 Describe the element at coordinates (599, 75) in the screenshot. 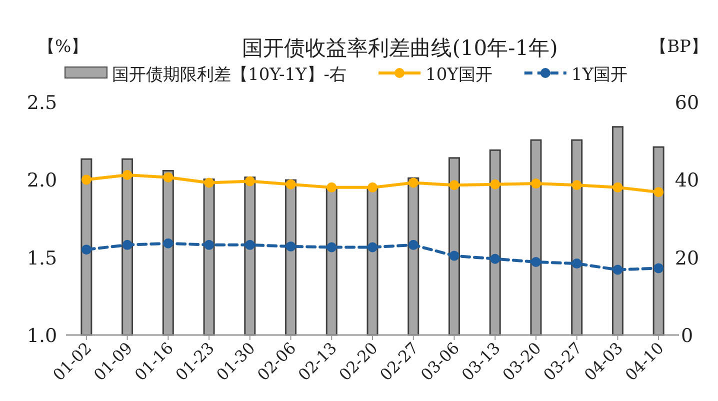

I see `legend-label: 1Y国开` at that location.